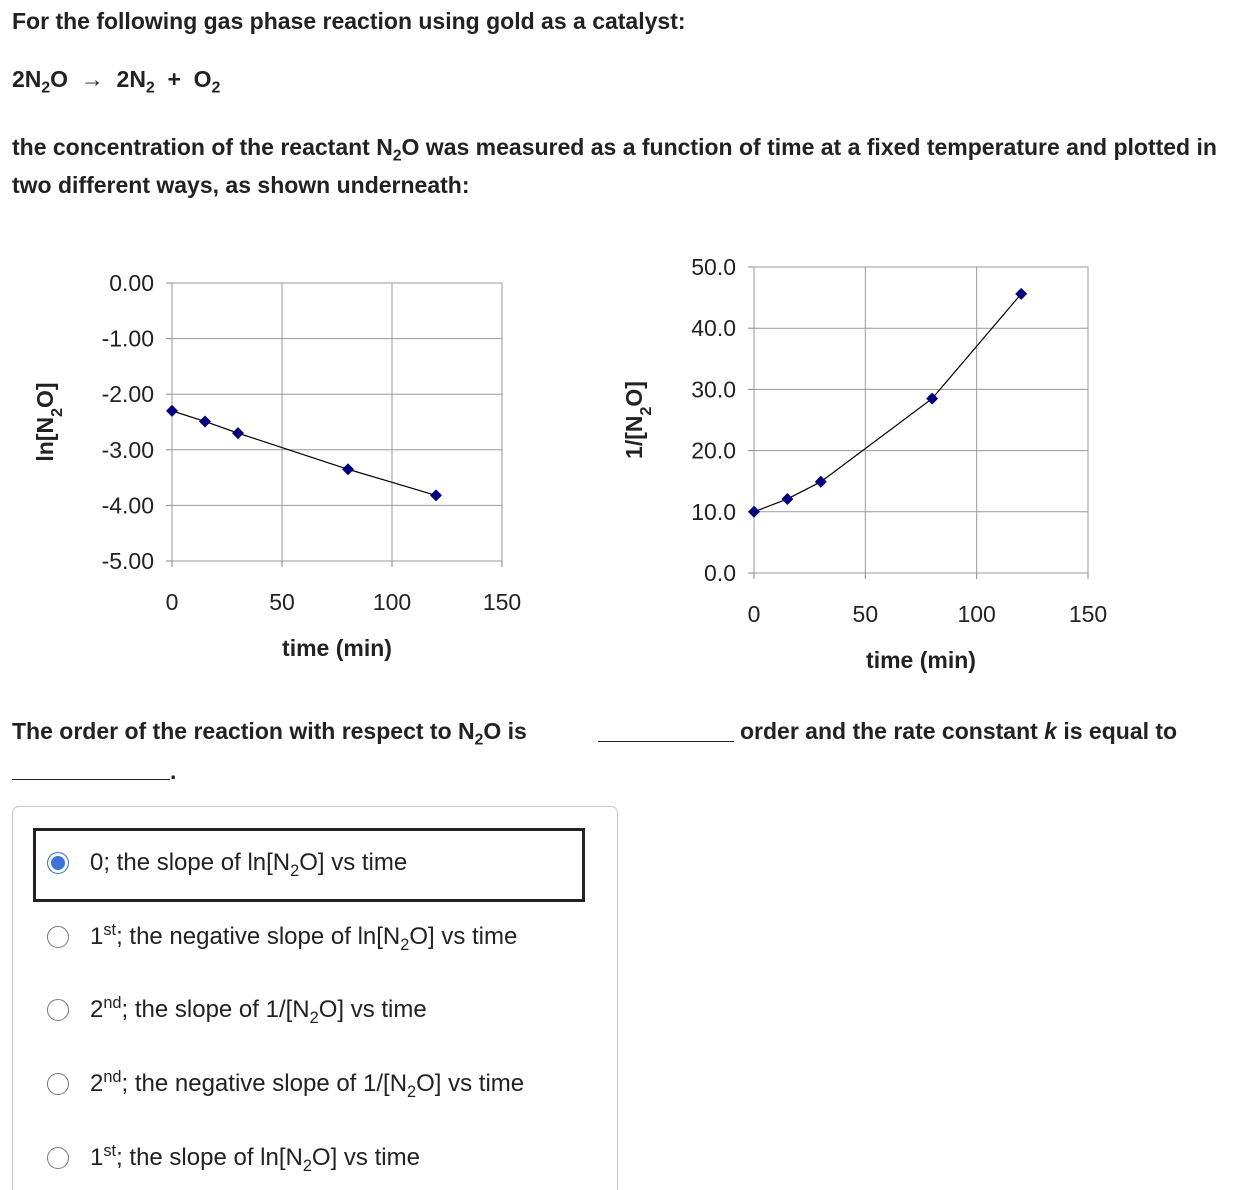  Describe the element at coordinates (190, 862) in the screenshot. I see `text-run: 0; the slope of ln[N` at that location.